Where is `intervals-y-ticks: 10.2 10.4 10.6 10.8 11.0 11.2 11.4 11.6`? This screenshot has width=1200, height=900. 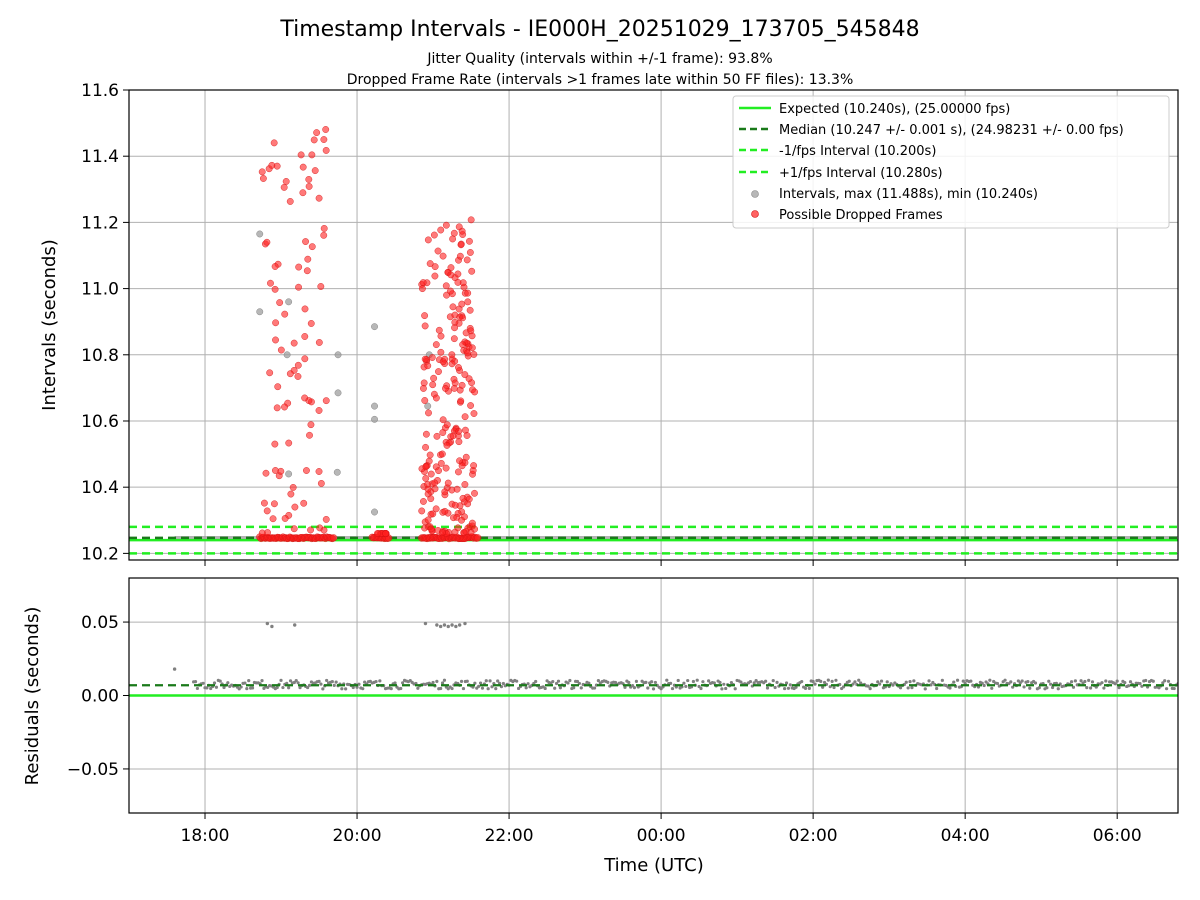 intervals-y-ticks: 10.2 10.4 10.6 10.8 11.0 11.2 11.4 11.6 is located at coordinates (105, 322).